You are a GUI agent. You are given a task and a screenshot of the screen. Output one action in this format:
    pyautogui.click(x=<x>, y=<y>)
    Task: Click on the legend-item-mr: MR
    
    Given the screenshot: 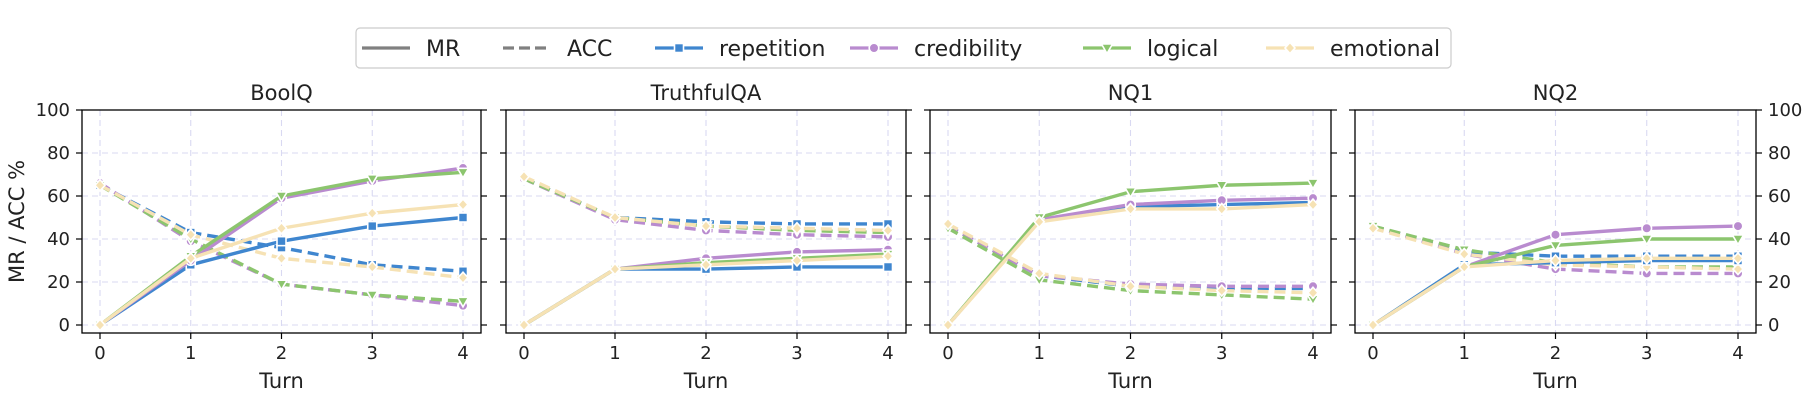 What is the action you would take?
    pyautogui.click(x=411, y=49)
    